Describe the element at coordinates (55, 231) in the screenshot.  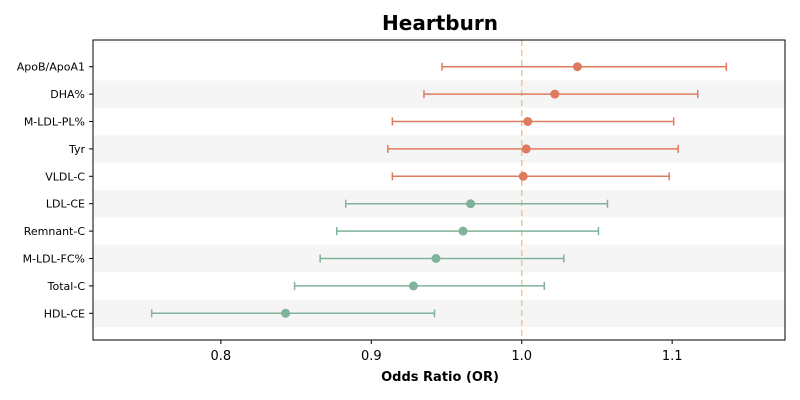
I see `y-tick-label: Remnant-C` at that location.